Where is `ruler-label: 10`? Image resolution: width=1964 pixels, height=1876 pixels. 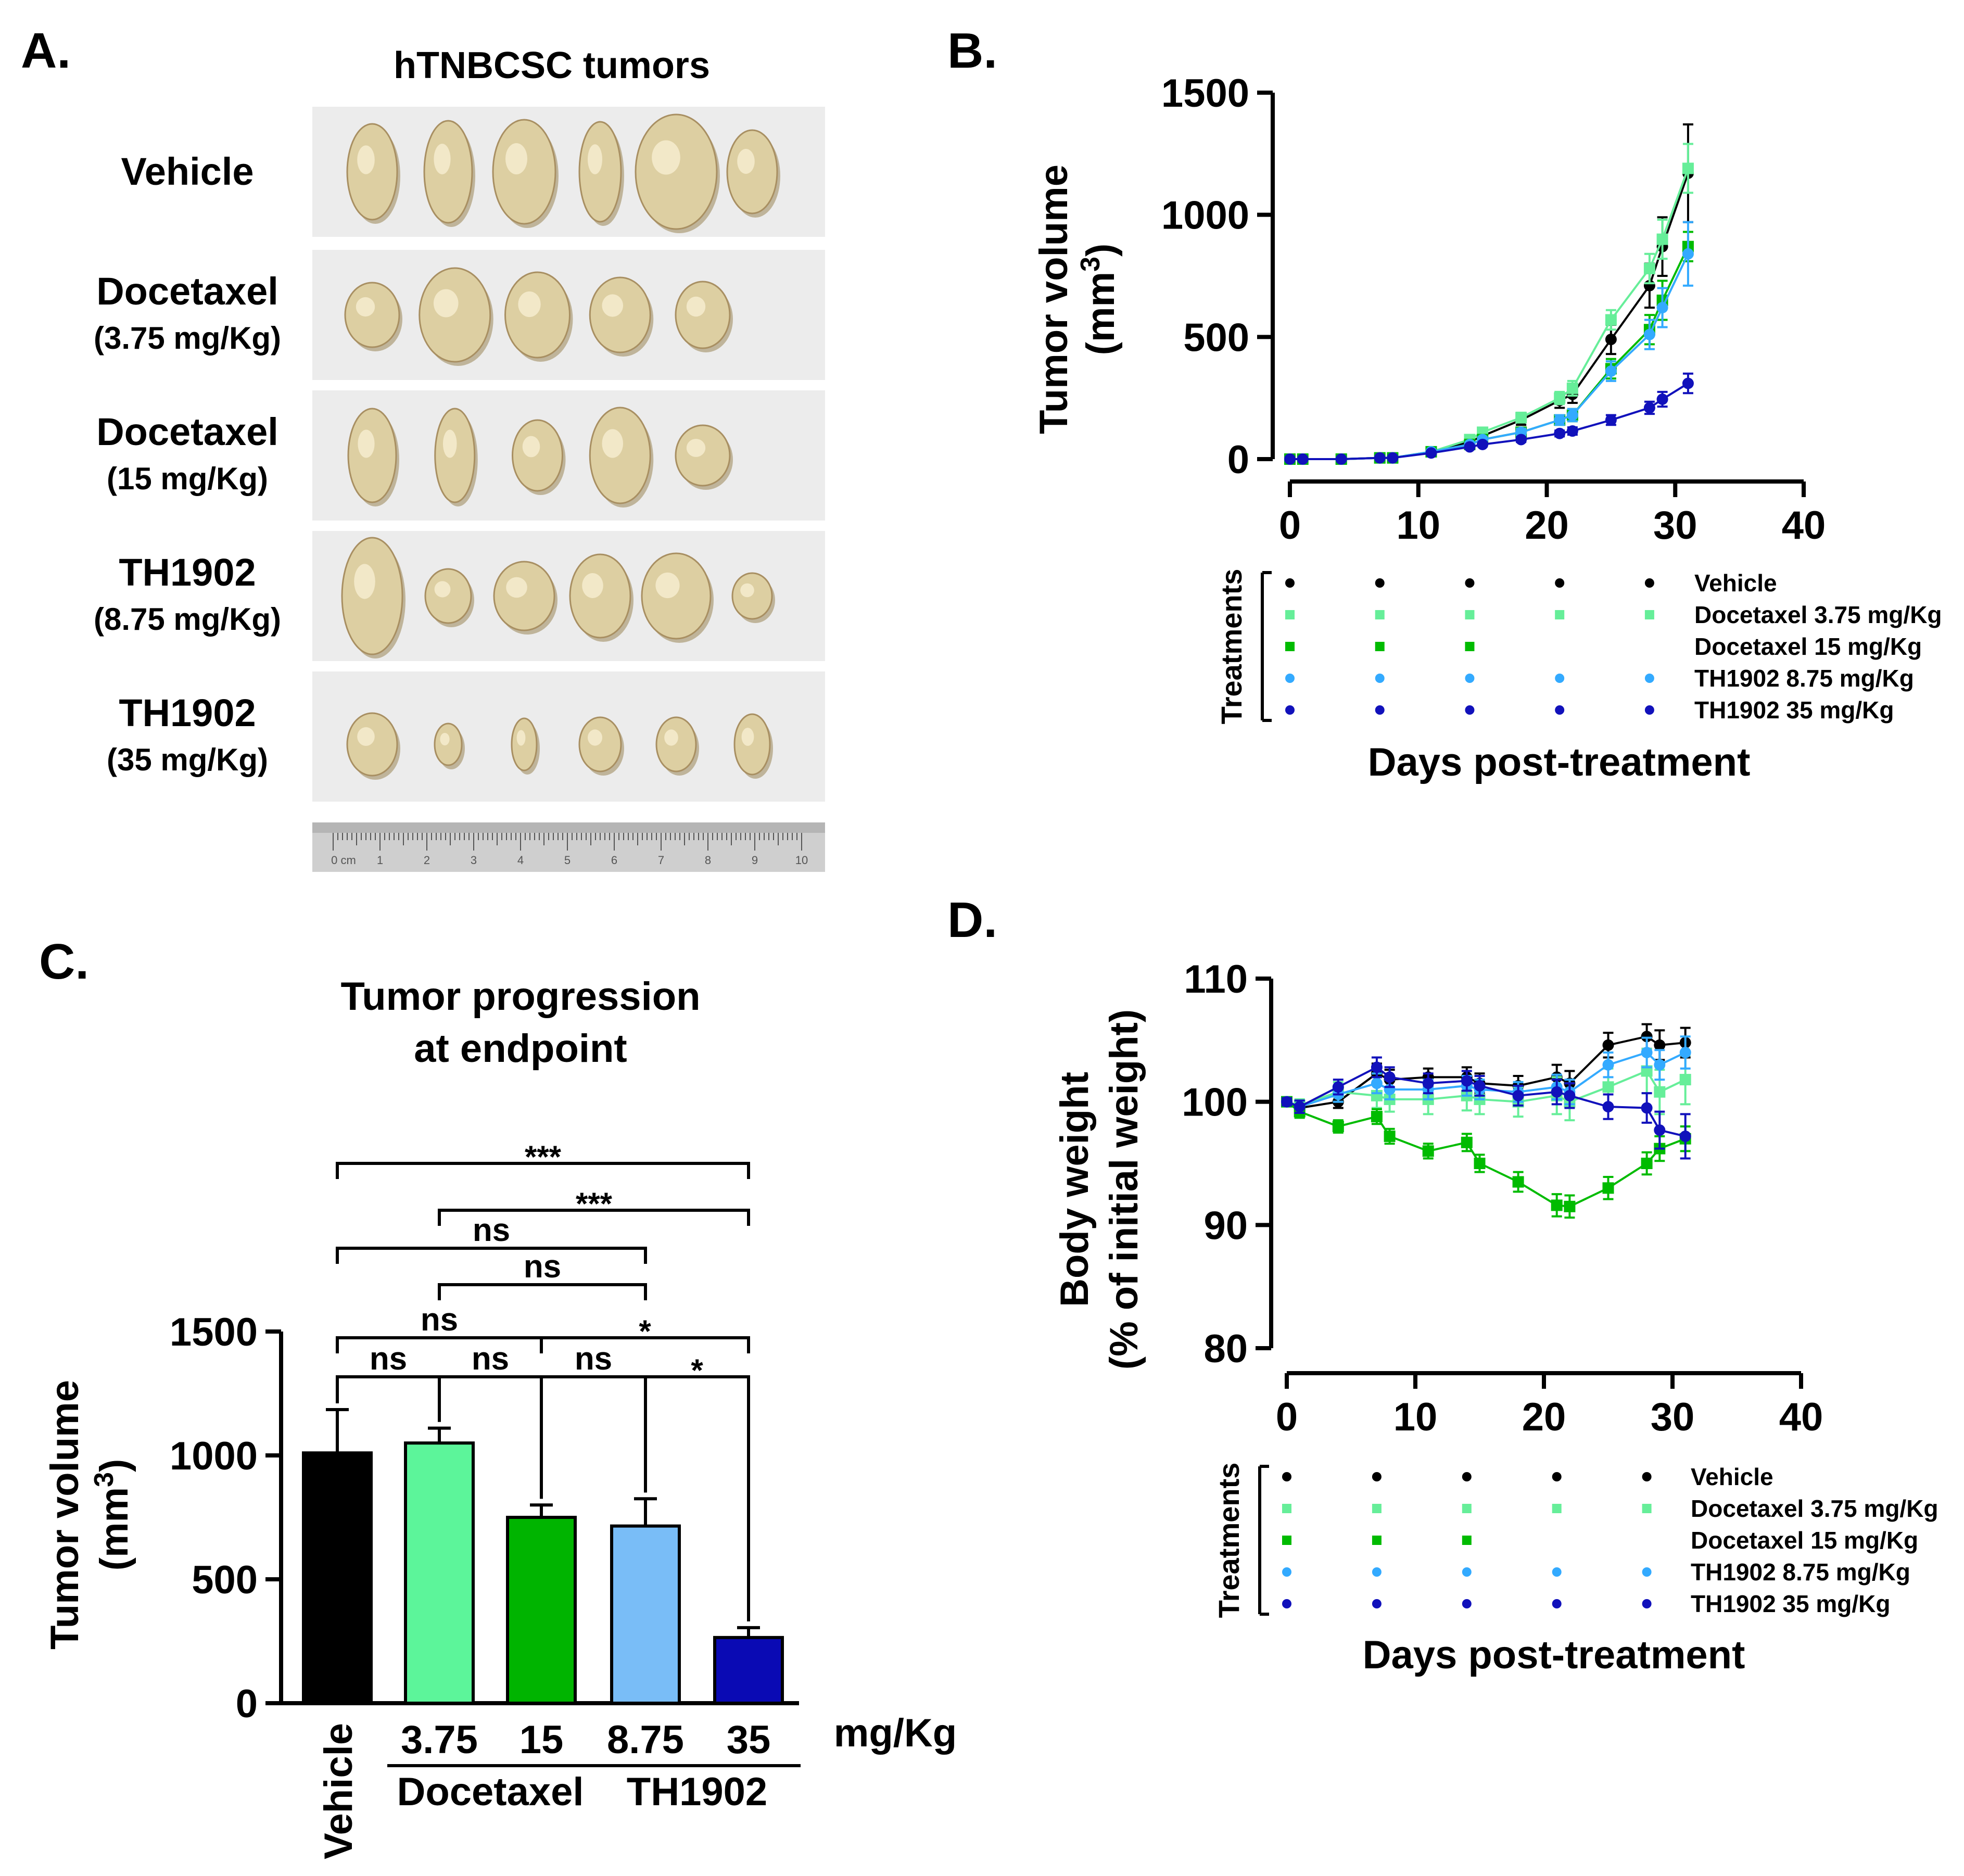 ruler-label: 10 is located at coordinates (801, 860).